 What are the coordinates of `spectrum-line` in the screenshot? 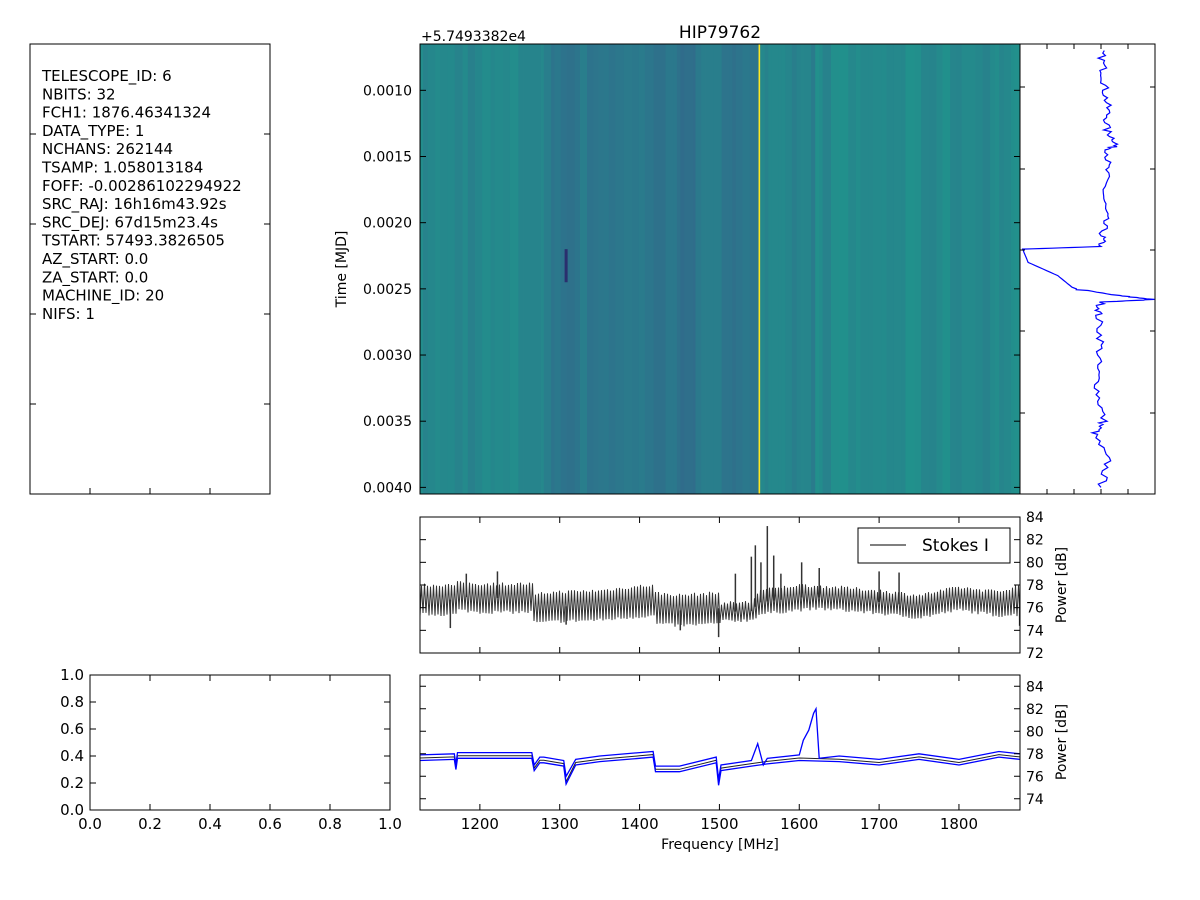 It's located at (720, 582).